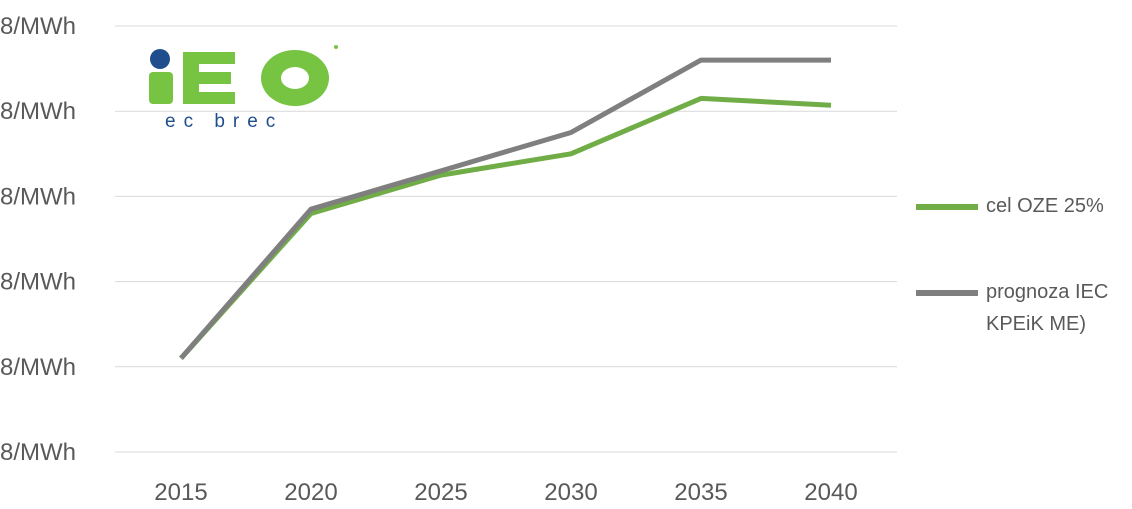 Image resolution: width=1132 pixels, height=509 pixels. What do you see at coordinates (830, 492) in the screenshot?
I see `x-tick-label: 2040` at bounding box center [830, 492].